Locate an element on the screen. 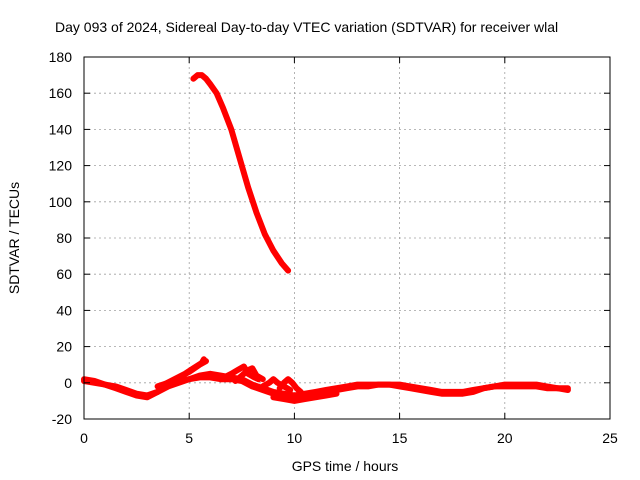 The image size is (640, 480). y-tick-label: 120 is located at coordinates (61, 166).